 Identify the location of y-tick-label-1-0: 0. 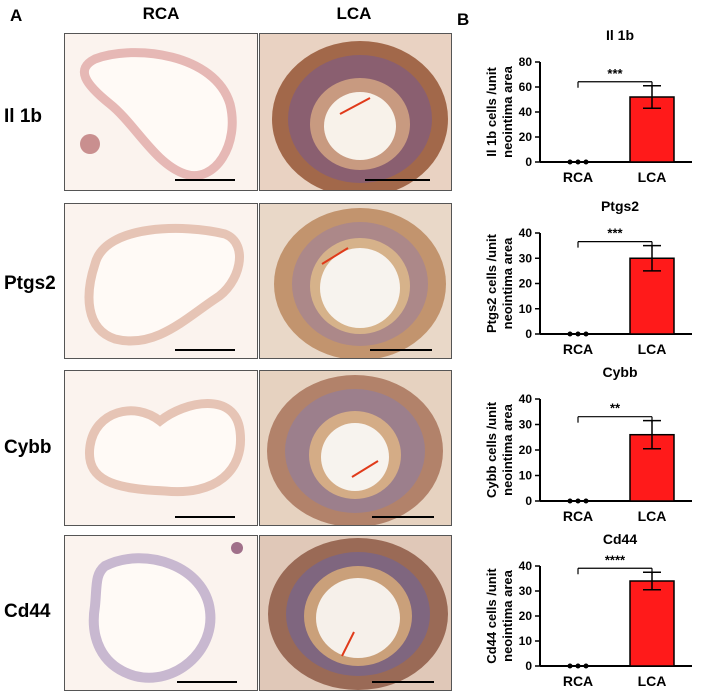
(528, 334).